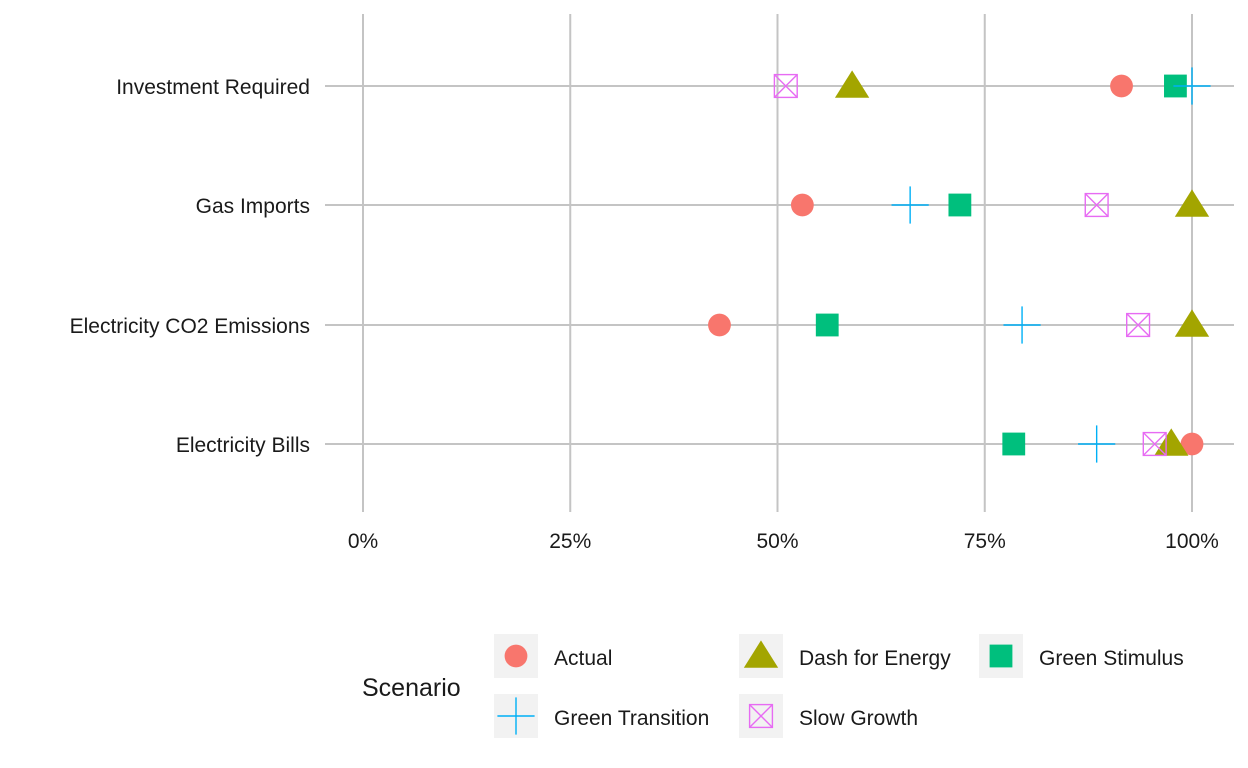 The image size is (1248, 768). What do you see at coordinates (243, 445) in the screenshot?
I see `y-tick-label: Electricity Bills` at bounding box center [243, 445].